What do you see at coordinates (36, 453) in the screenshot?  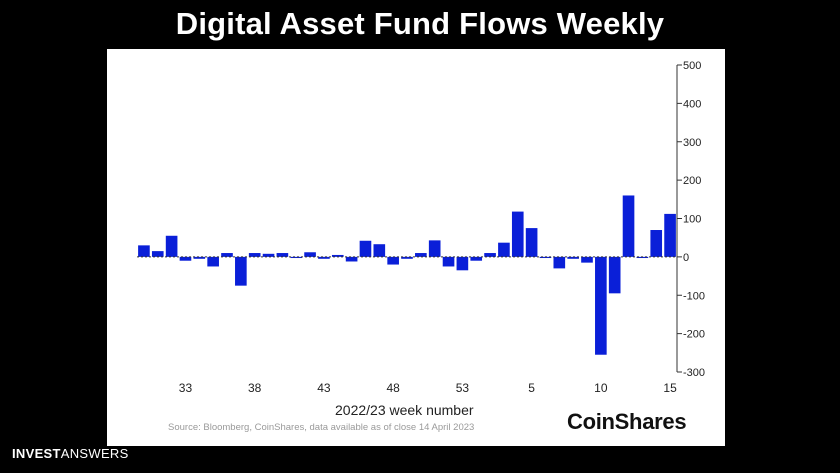 I see `brand-part-invest: INVEST` at bounding box center [36, 453].